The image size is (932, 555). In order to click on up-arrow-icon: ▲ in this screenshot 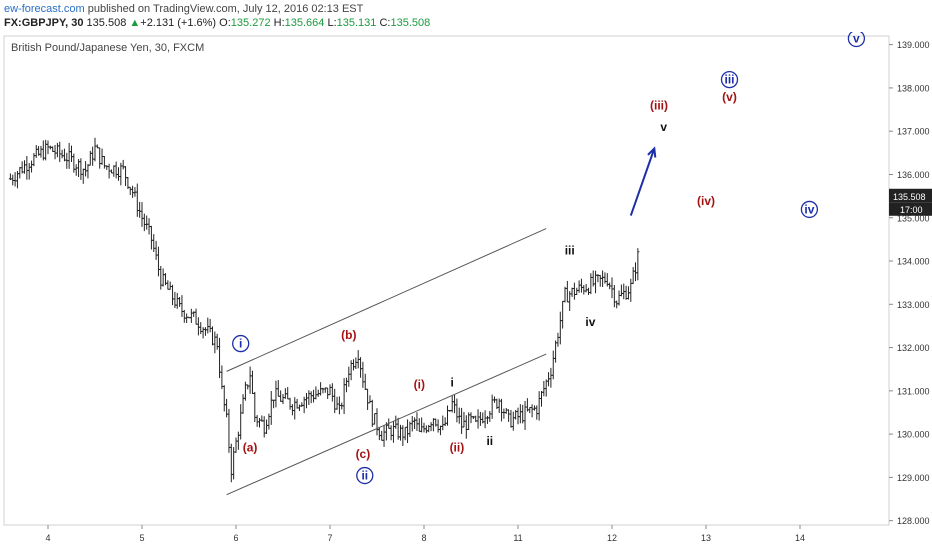, I will do `click(135, 23)`.